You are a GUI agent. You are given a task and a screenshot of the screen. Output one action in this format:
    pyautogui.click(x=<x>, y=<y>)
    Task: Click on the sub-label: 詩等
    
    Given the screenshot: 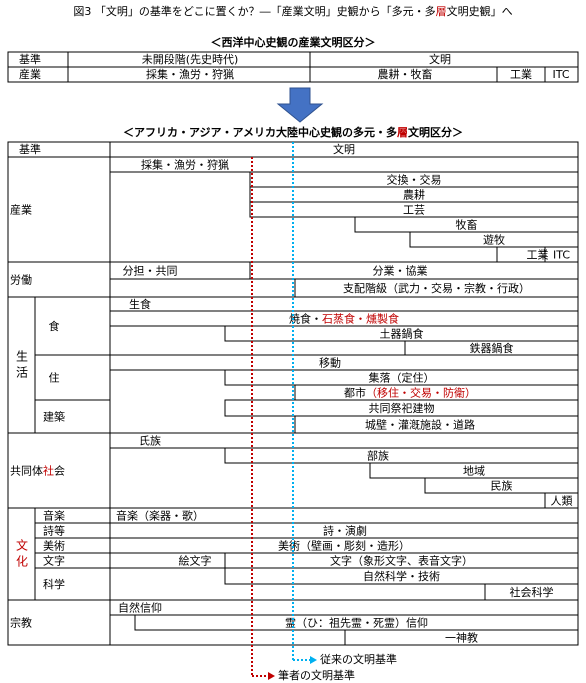 What is the action you would take?
    pyautogui.click(x=54, y=531)
    